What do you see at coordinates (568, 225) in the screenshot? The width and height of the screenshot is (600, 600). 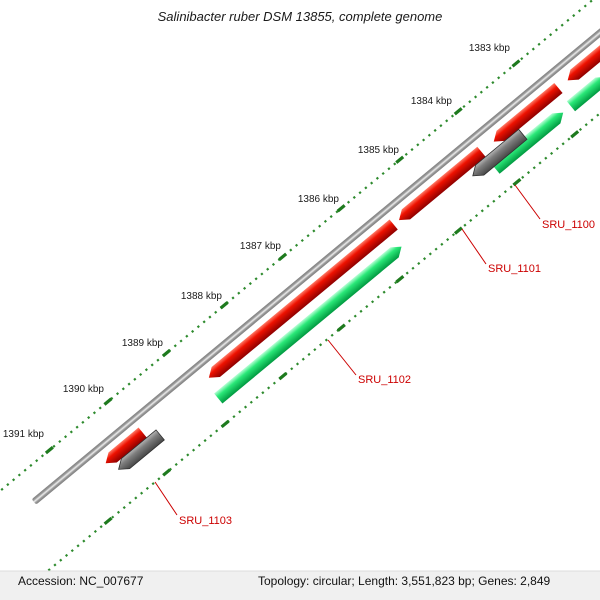 I see `gene-label-sru-1100: SRU_1100` at bounding box center [568, 225].